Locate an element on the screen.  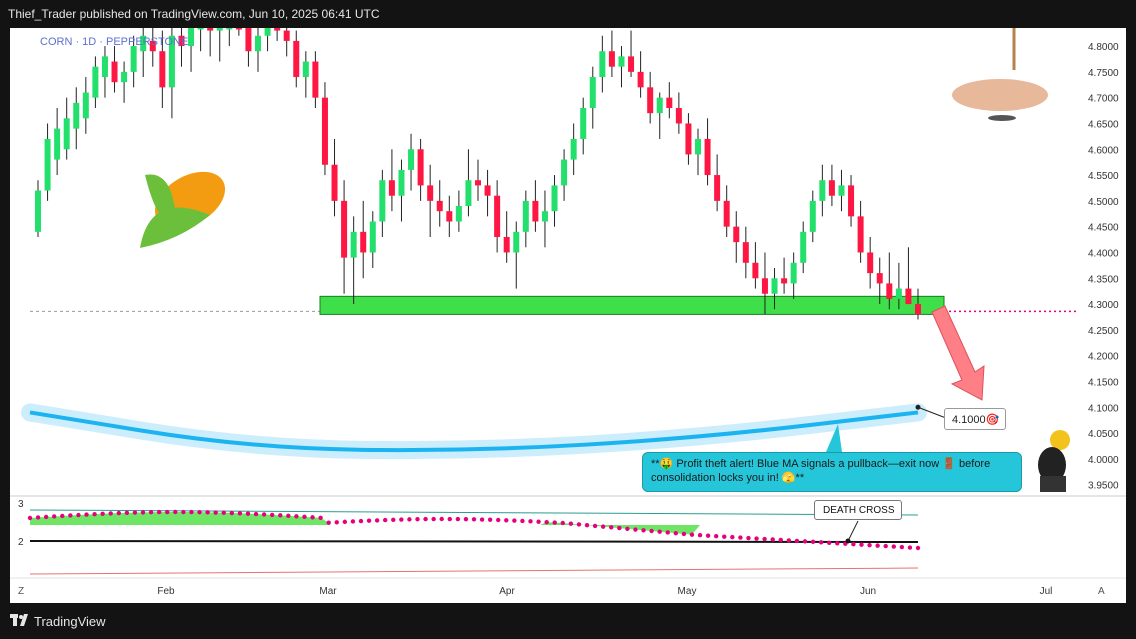
month-tick-label: Jul is located at coordinates (1046, 591).